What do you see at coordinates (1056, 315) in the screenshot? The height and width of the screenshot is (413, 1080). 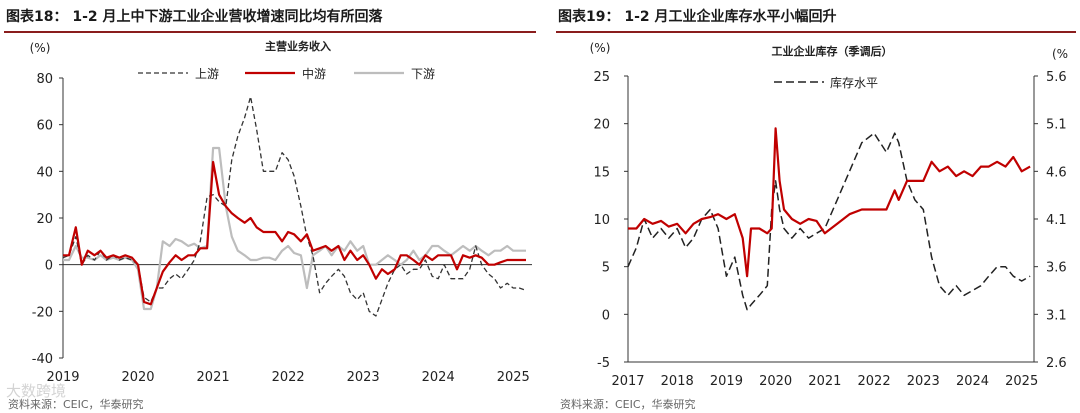 I see `y2-tick-label: 3.1` at bounding box center [1056, 315].